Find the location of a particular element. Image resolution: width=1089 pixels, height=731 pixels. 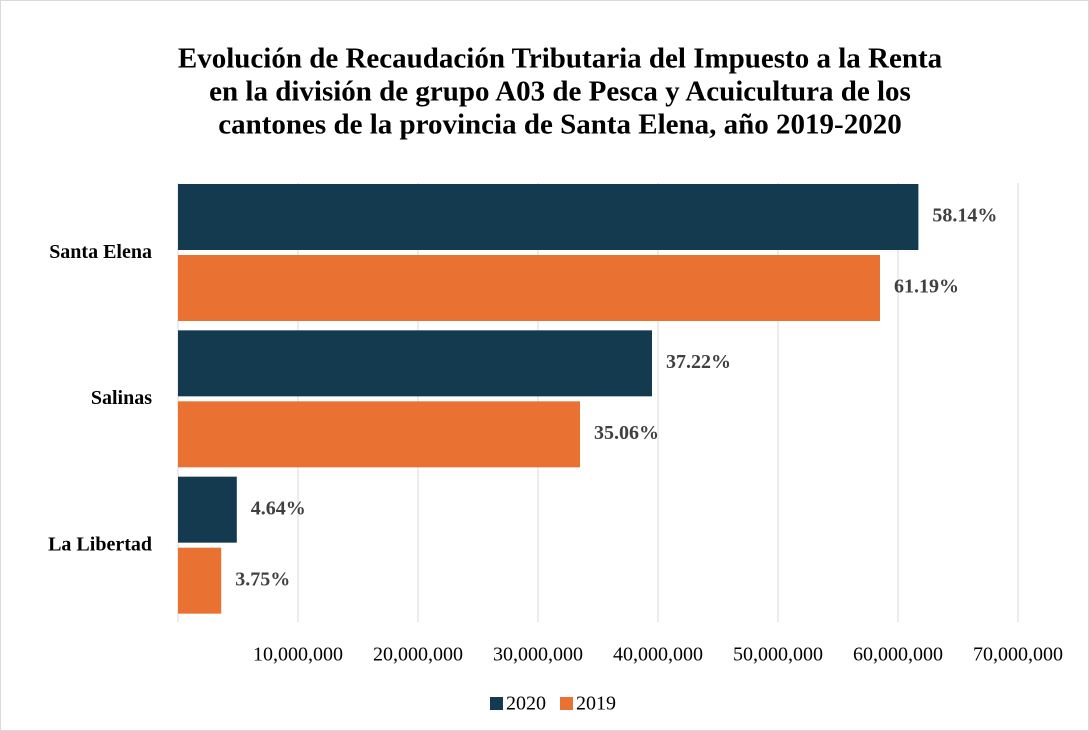

data-label: 4.64% is located at coordinates (278, 508).